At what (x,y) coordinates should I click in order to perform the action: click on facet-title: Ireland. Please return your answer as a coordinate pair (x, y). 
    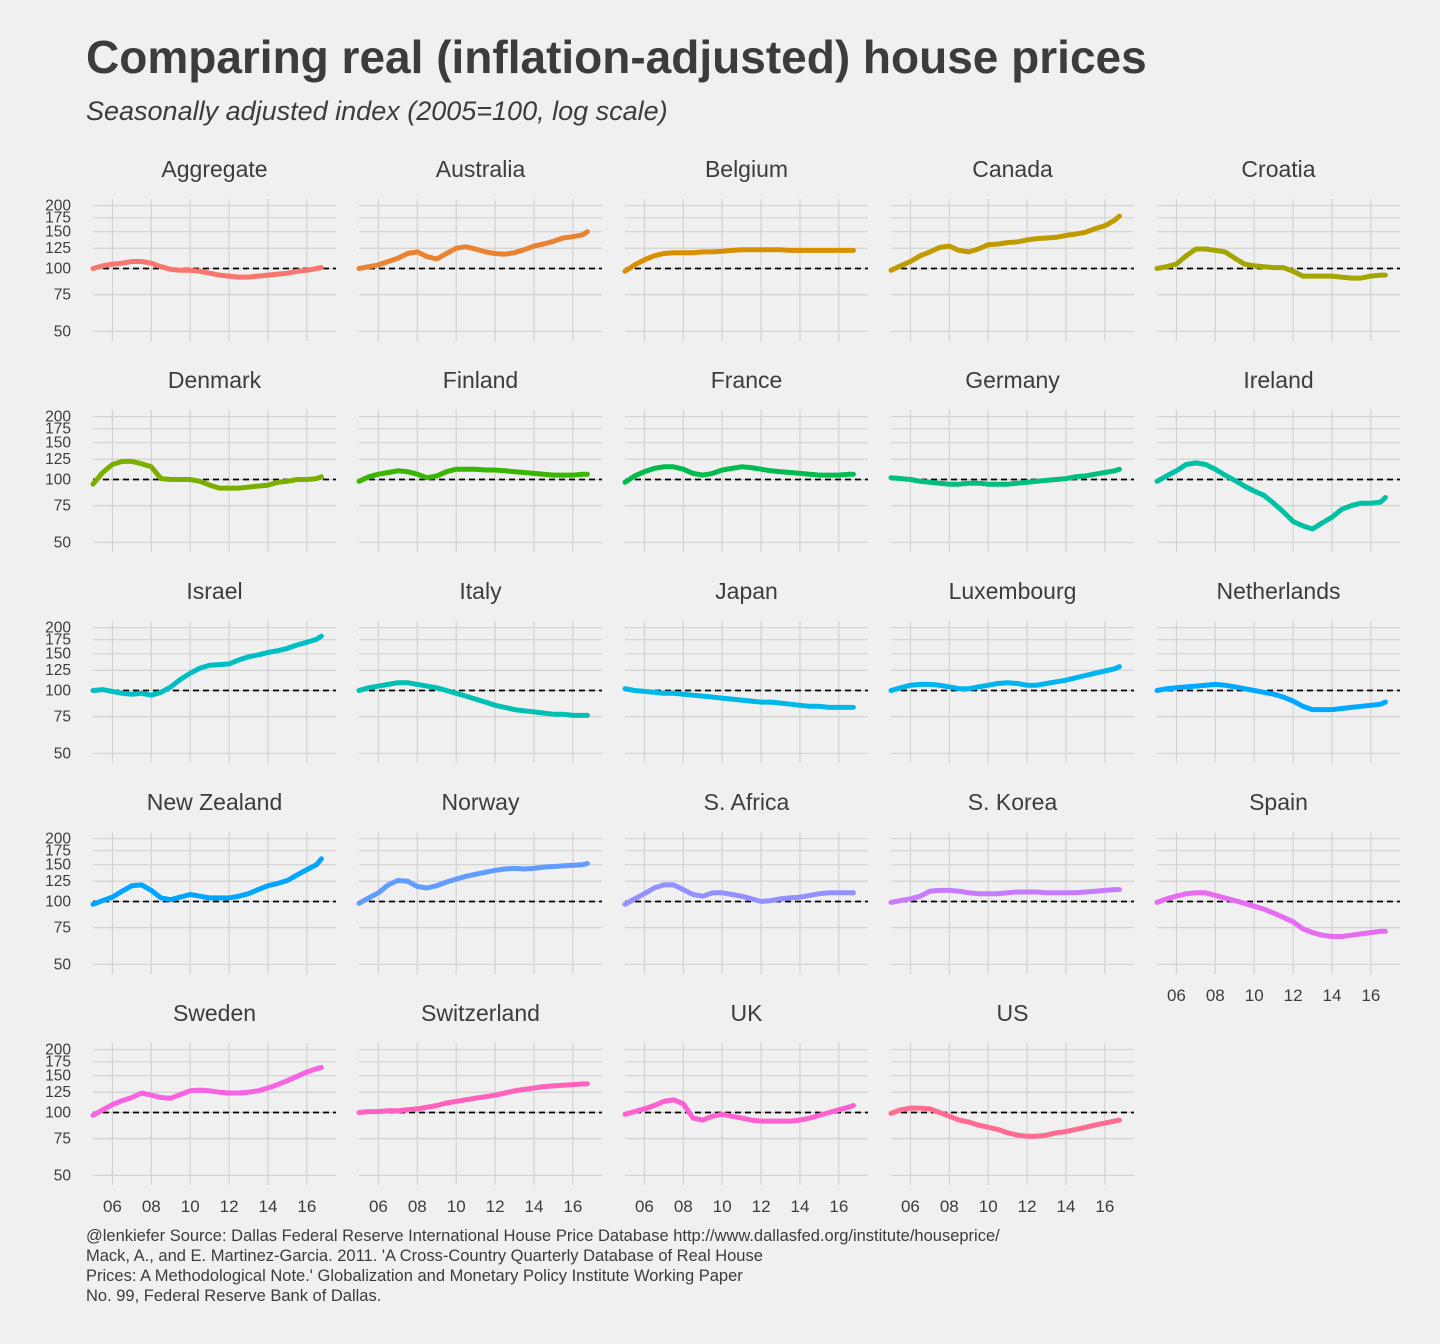
    Looking at the image, I should click on (1278, 380).